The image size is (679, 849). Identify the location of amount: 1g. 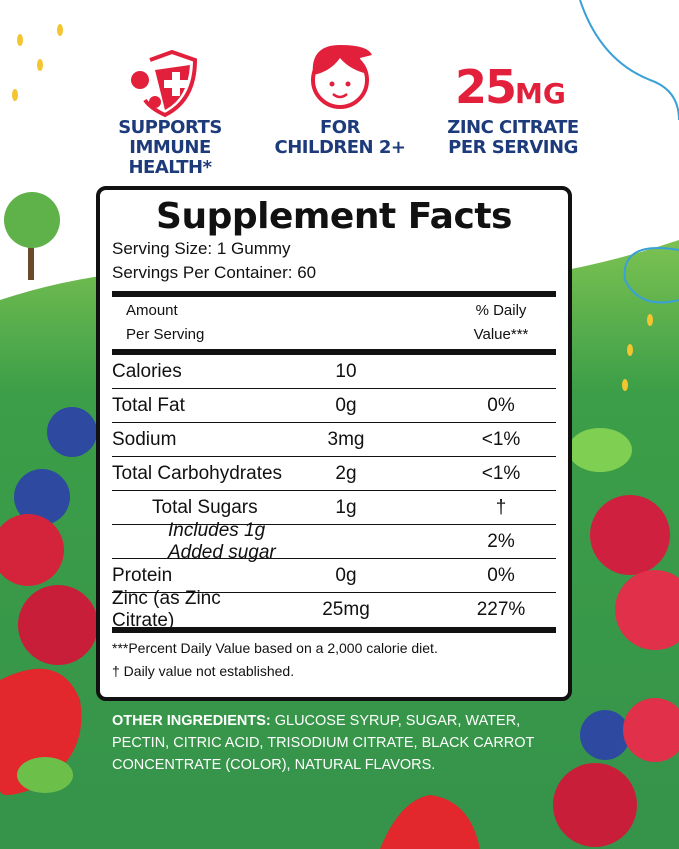
(346, 507).